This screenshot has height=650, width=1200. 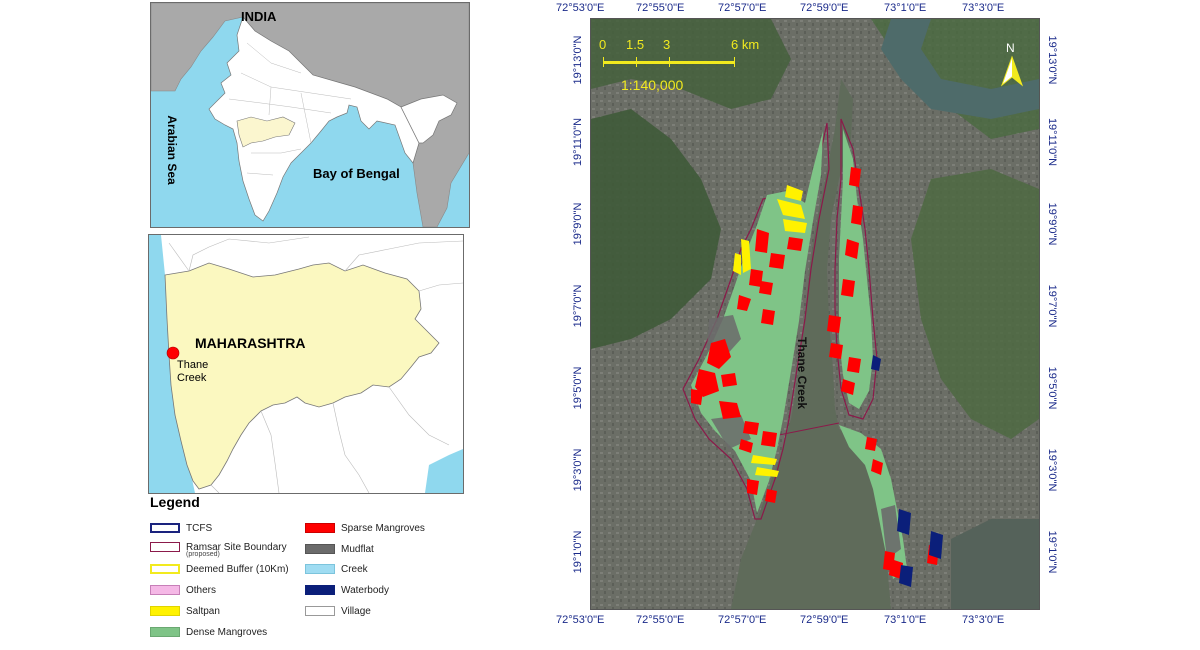 What do you see at coordinates (1010, 48) in the screenshot?
I see `north-label: N` at bounding box center [1010, 48].